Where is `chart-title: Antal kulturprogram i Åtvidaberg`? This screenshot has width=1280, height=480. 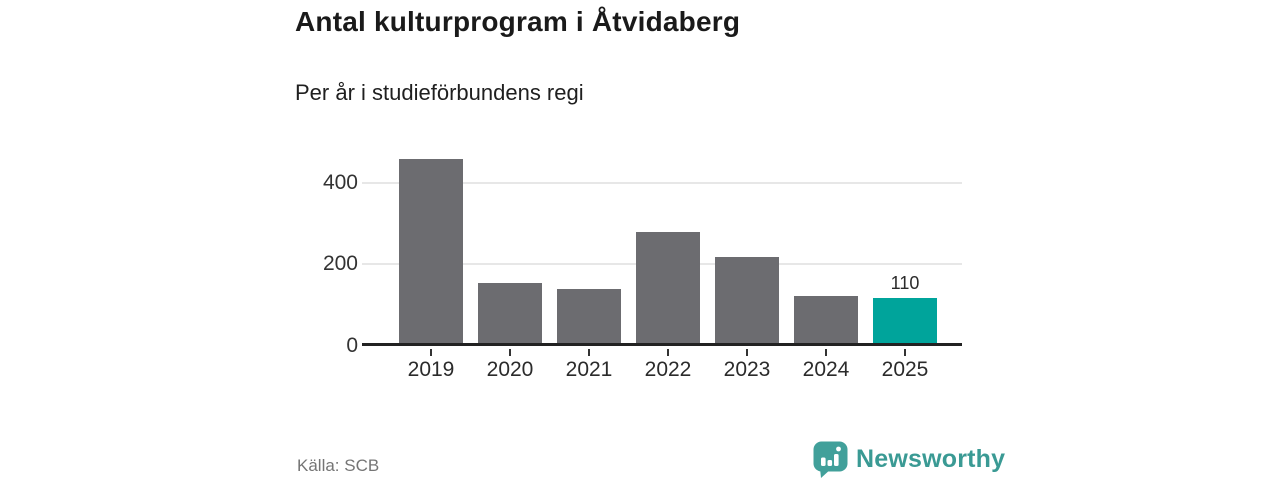
chart-title: Antal kulturprogram i Åtvidaberg is located at coordinates (518, 21).